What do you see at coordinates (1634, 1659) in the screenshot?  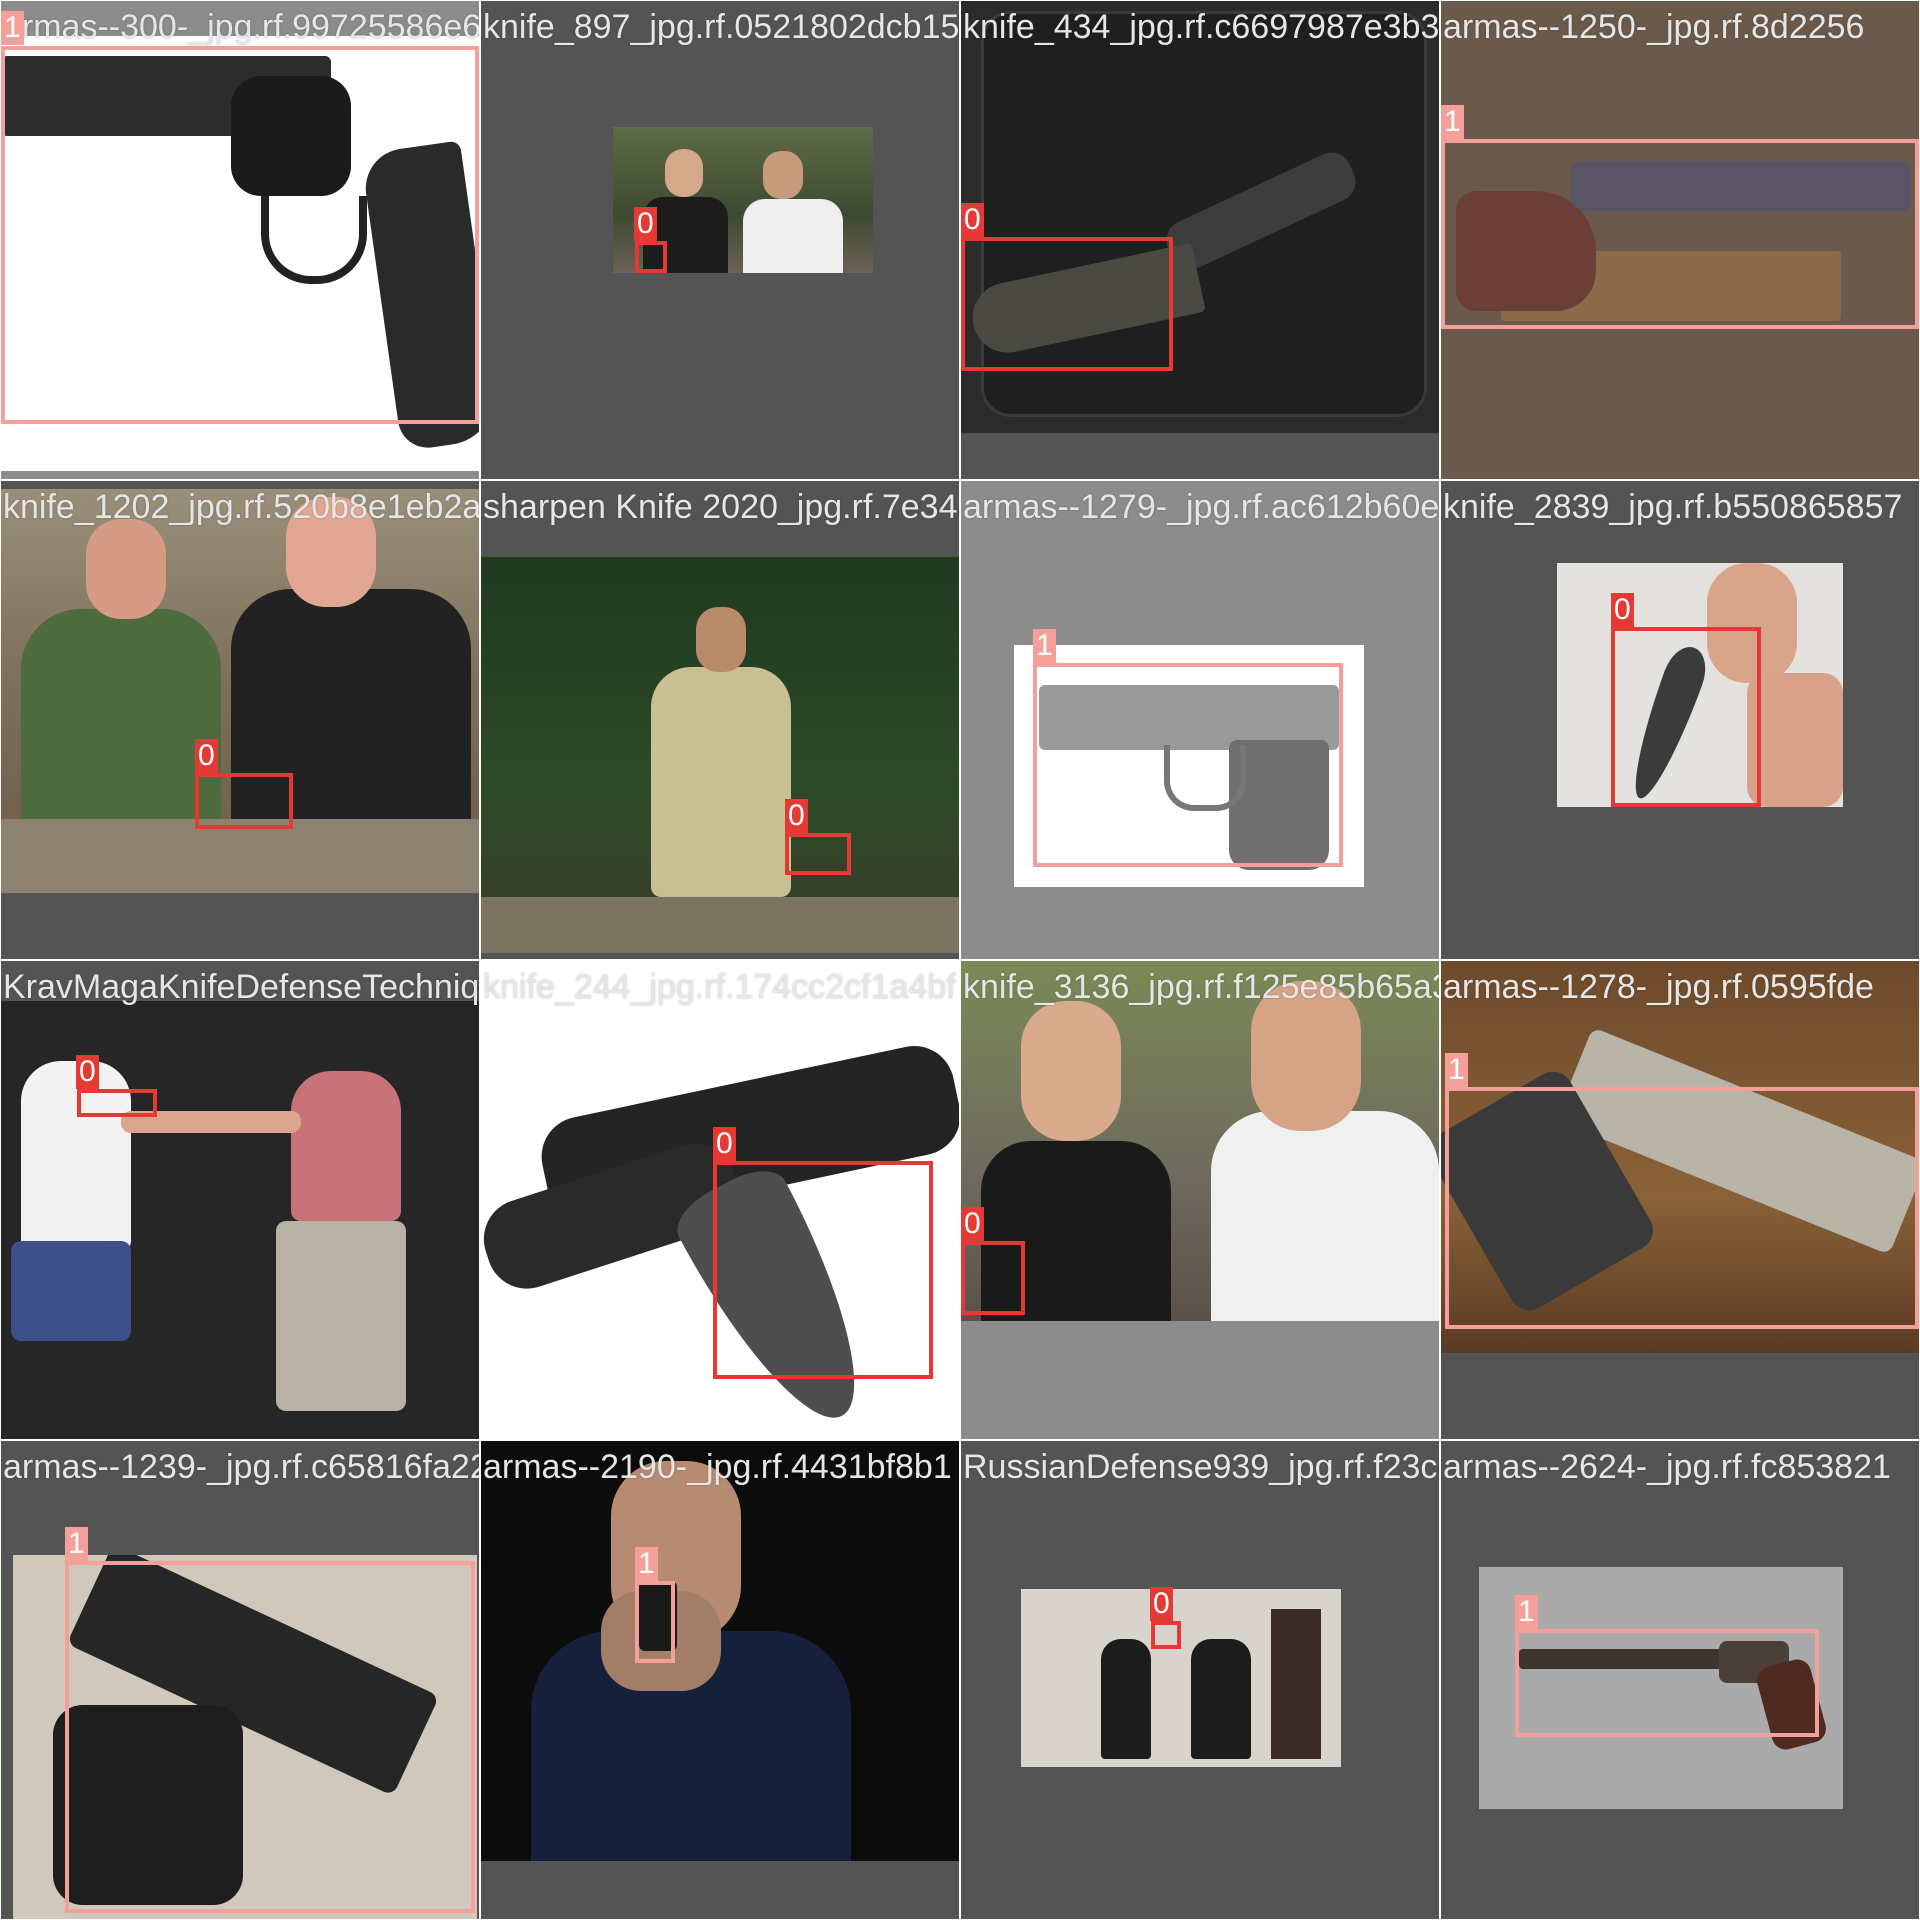 I see `revolver-barrel-shape` at bounding box center [1634, 1659].